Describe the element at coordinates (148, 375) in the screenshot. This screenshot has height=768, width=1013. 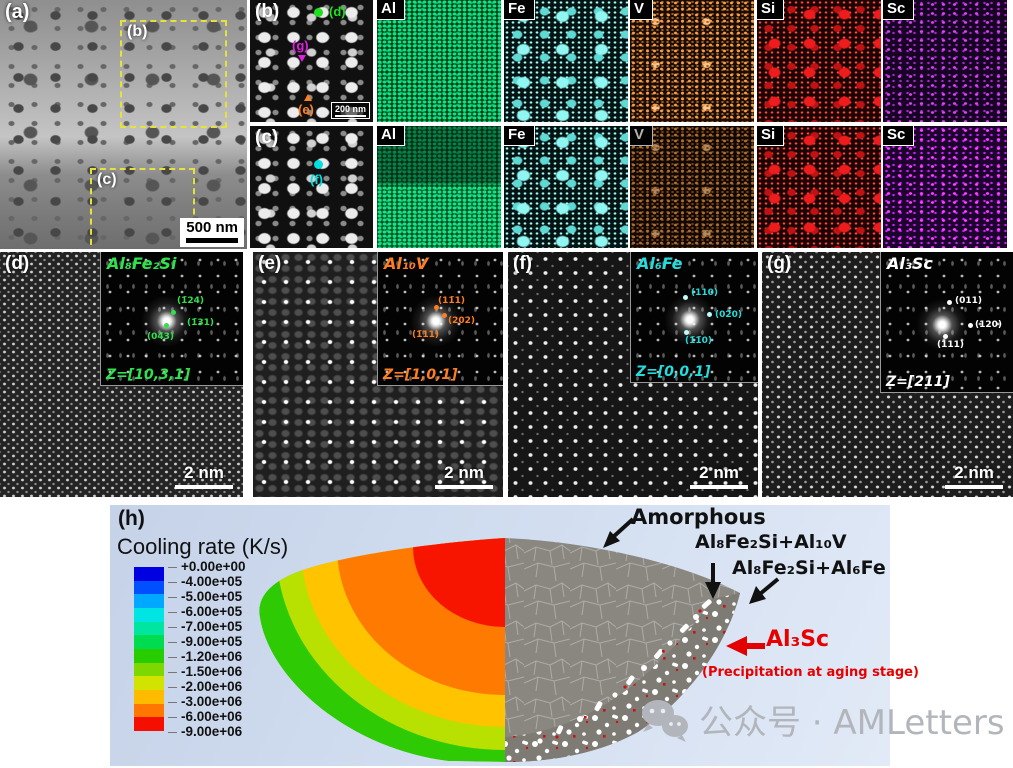
I see `zone-axis-d: Z=[10,3,1]` at that location.